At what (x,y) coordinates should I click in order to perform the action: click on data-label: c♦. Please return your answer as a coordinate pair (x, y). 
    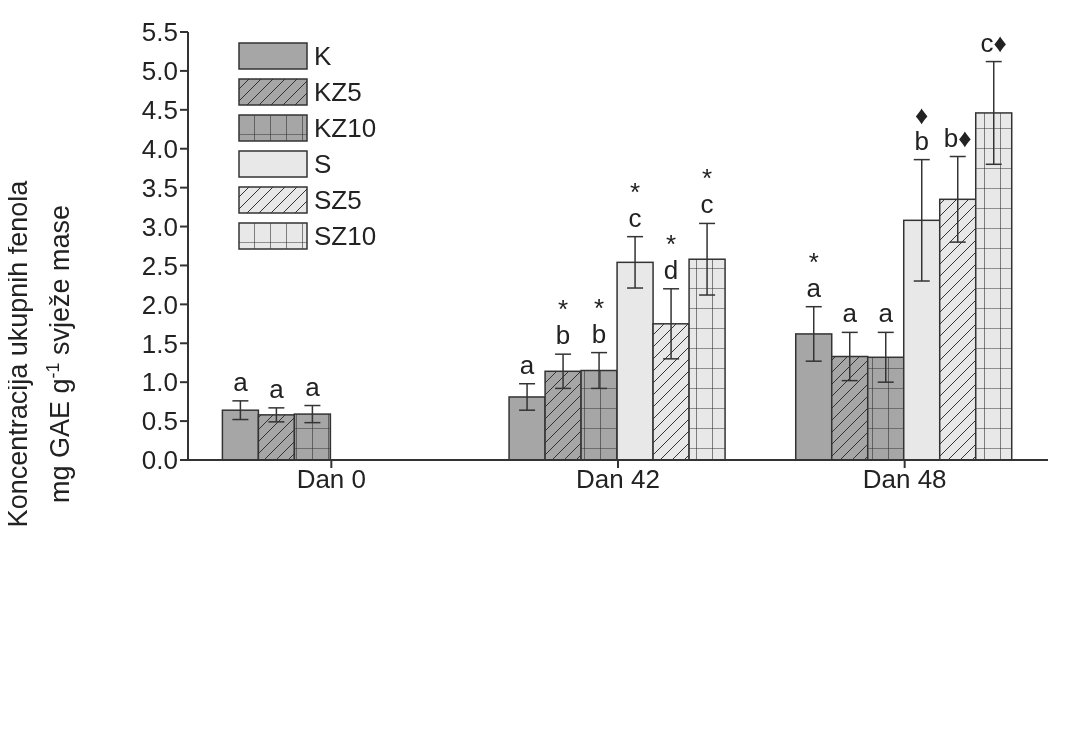
    Looking at the image, I should click on (993, 42).